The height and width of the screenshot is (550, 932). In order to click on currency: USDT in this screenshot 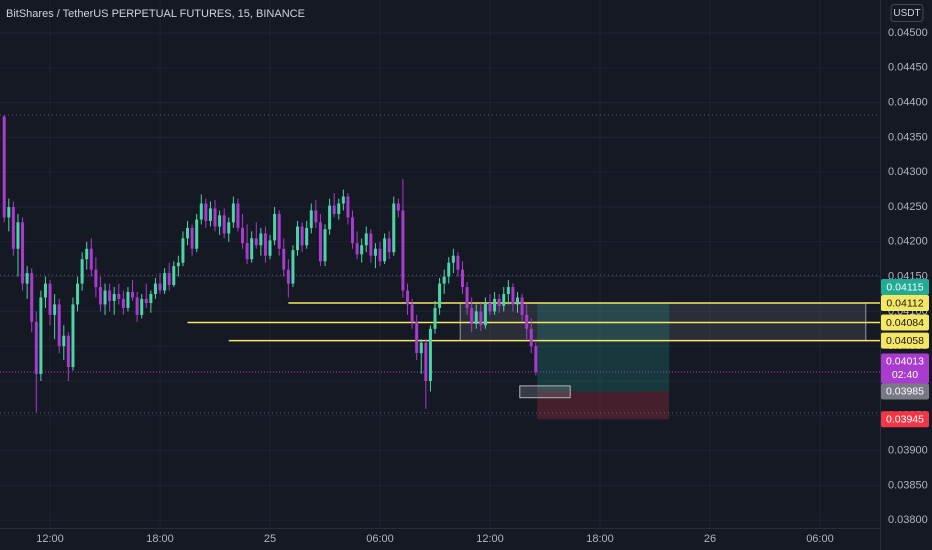, I will do `click(906, 13)`.